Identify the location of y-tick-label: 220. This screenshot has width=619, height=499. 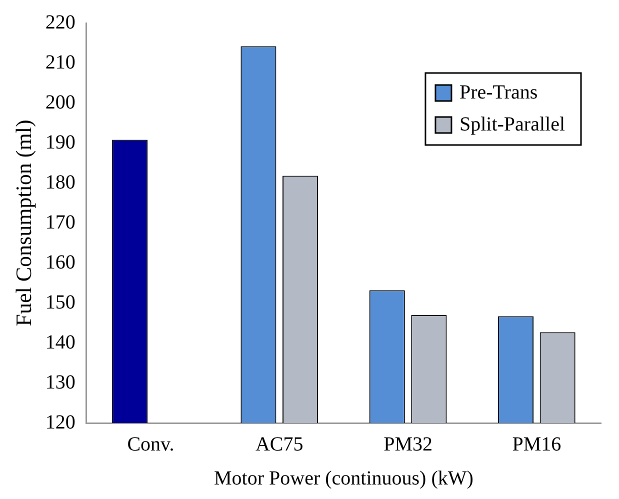
(60, 22).